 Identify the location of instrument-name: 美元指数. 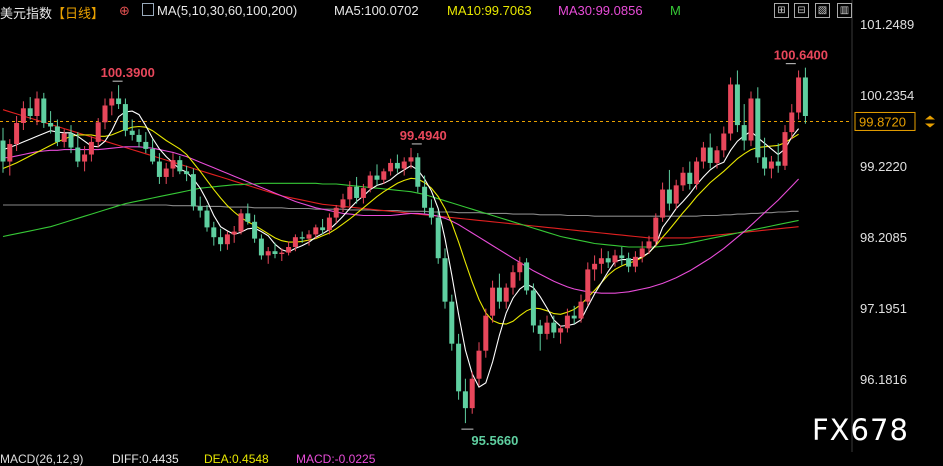
(26, 13).